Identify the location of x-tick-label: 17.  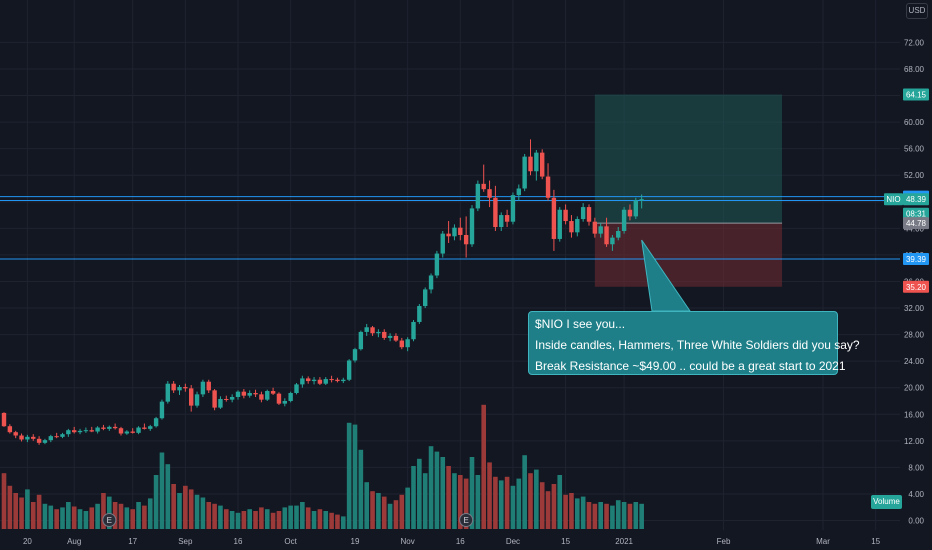
(132, 541).